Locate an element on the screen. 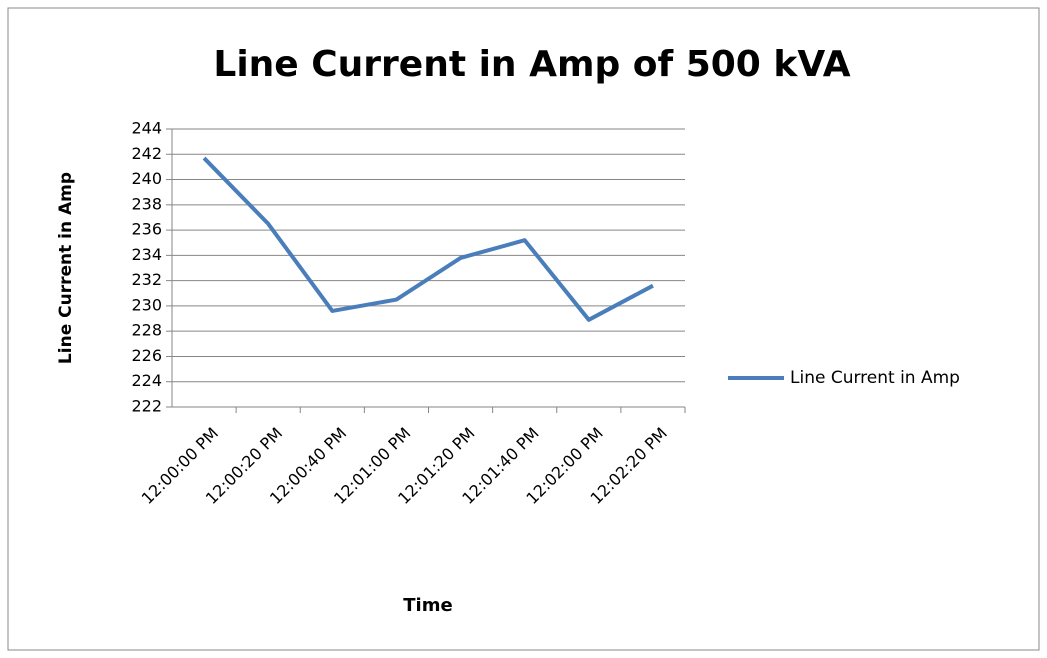 The image size is (1047, 658). y-tick-label: 236 is located at coordinates (146, 229).